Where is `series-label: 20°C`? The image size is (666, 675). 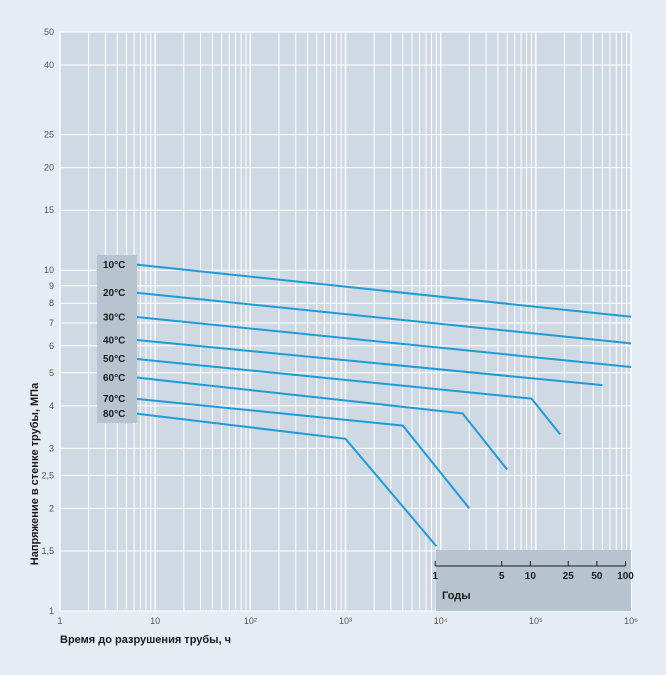
series-label: 20°C is located at coordinates (114, 293).